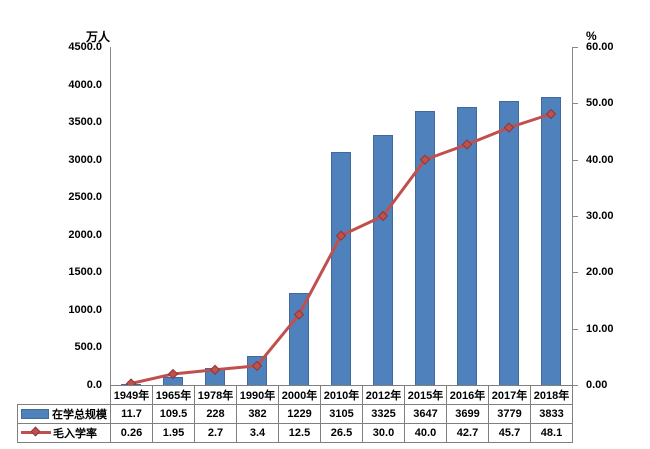 The width and height of the screenshot is (650, 449). What do you see at coordinates (173, 414) in the screenshot?
I see `value-cell: 109.5` at bounding box center [173, 414].